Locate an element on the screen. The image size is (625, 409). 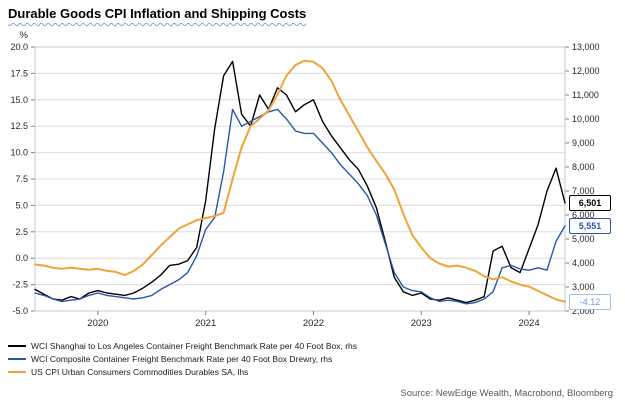
svg-text: 3,000 is located at coordinates (583, 287).